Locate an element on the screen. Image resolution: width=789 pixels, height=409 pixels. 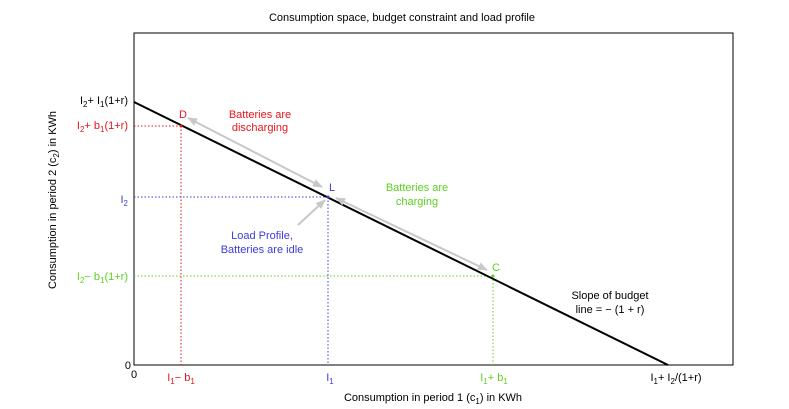
arrow-idle is located at coordinates (311, 212).